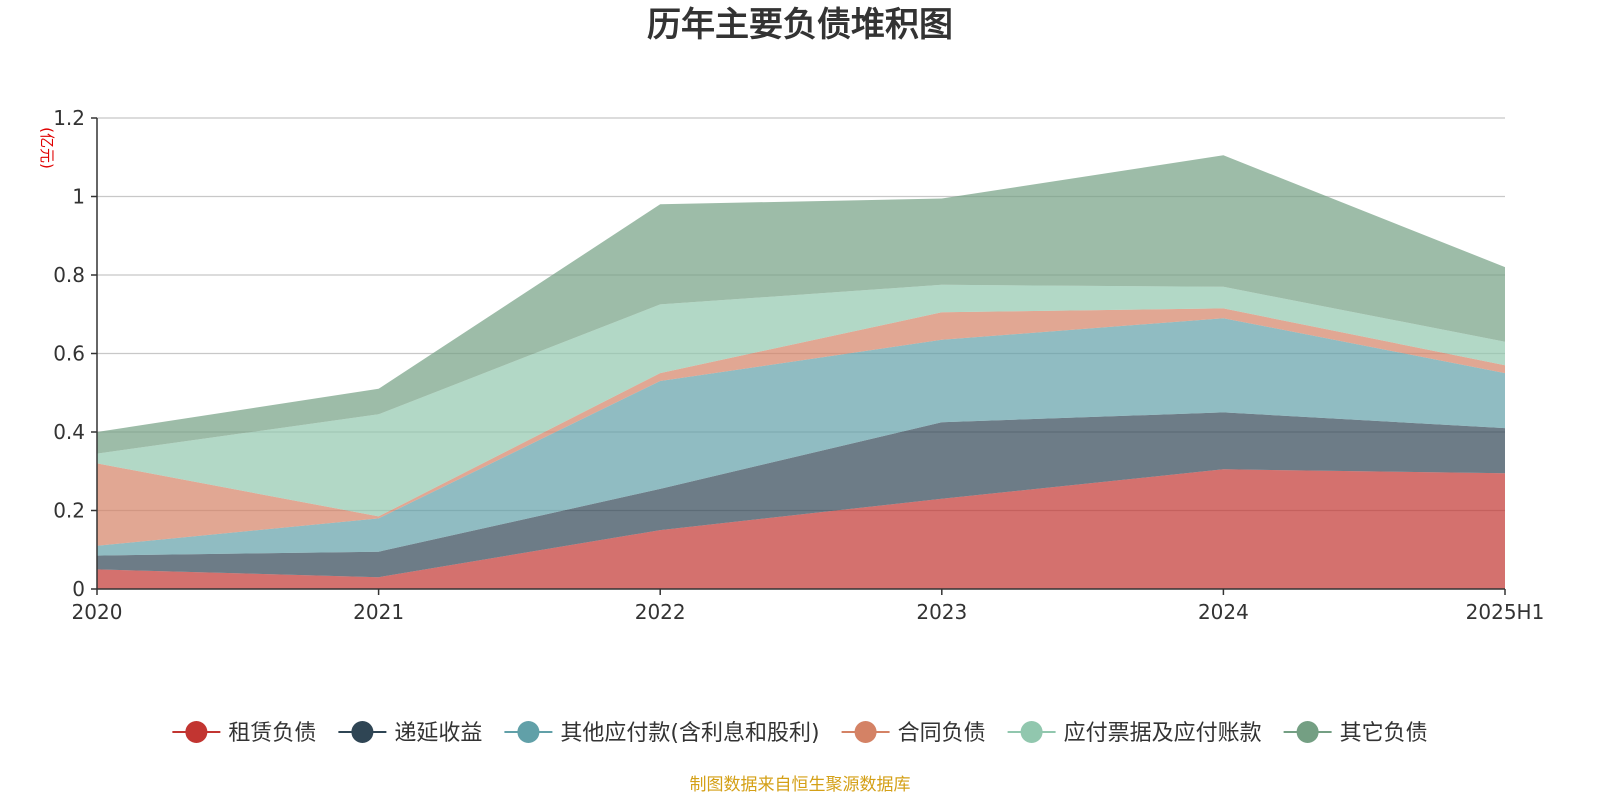 The width and height of the screenshot is (1600, 800). What do you see at coordinates (1505, 612) in the screenshot?
I see `x-tick-label: 2025H1` at bounding box center [1505, 612].